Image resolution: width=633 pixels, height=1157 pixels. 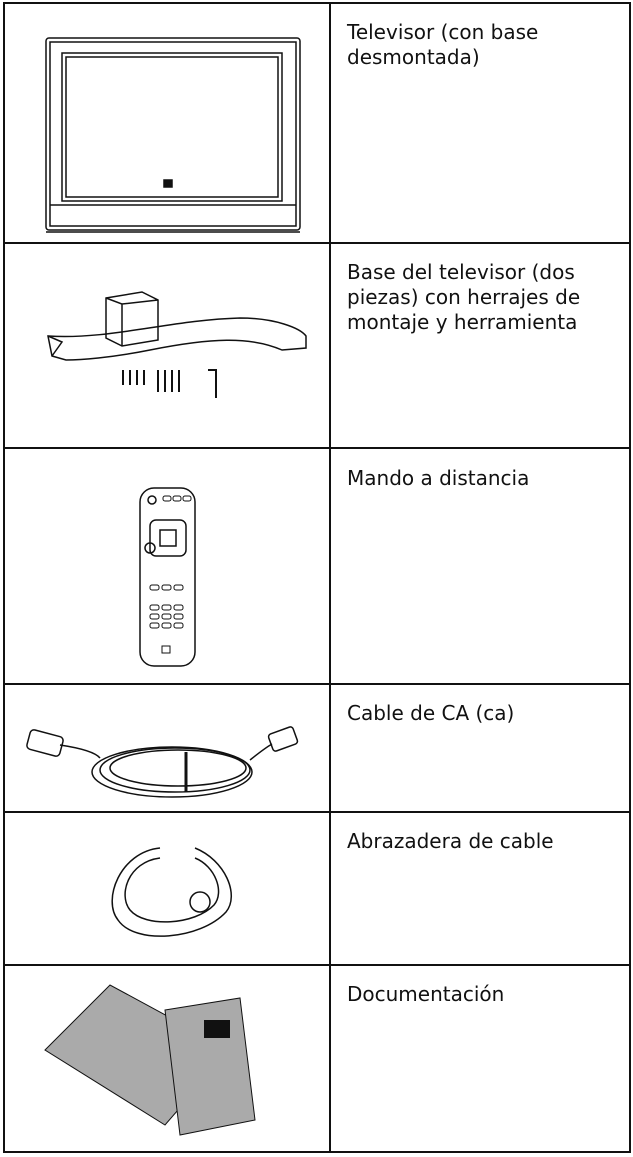 I want to click on remote-illustration, so click(x=167, y=577).